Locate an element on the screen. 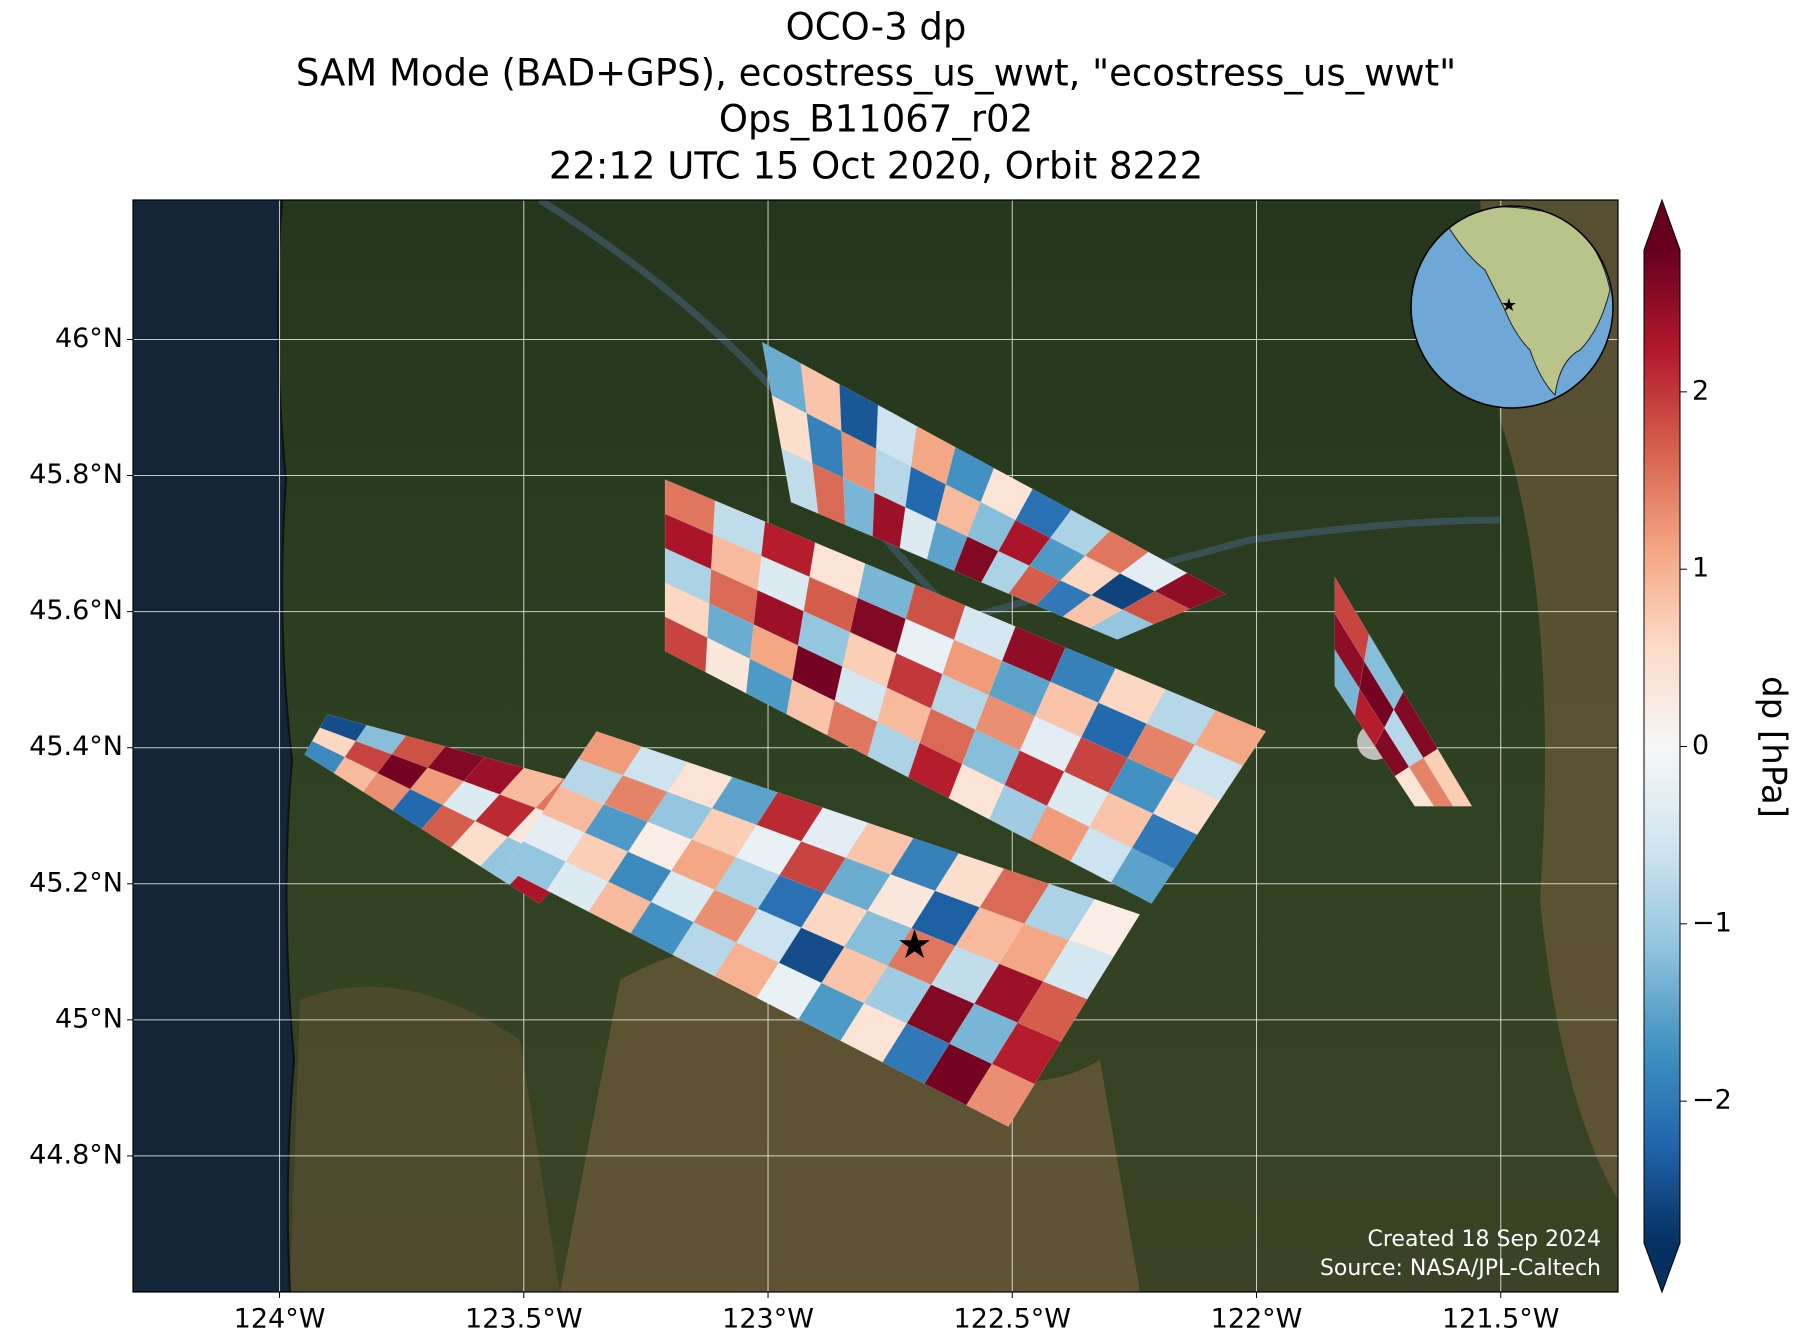 The width and height of the screenshot is (1796, 1342). y-tick-label: 44.8°N is located at coordinates (76, 1154).